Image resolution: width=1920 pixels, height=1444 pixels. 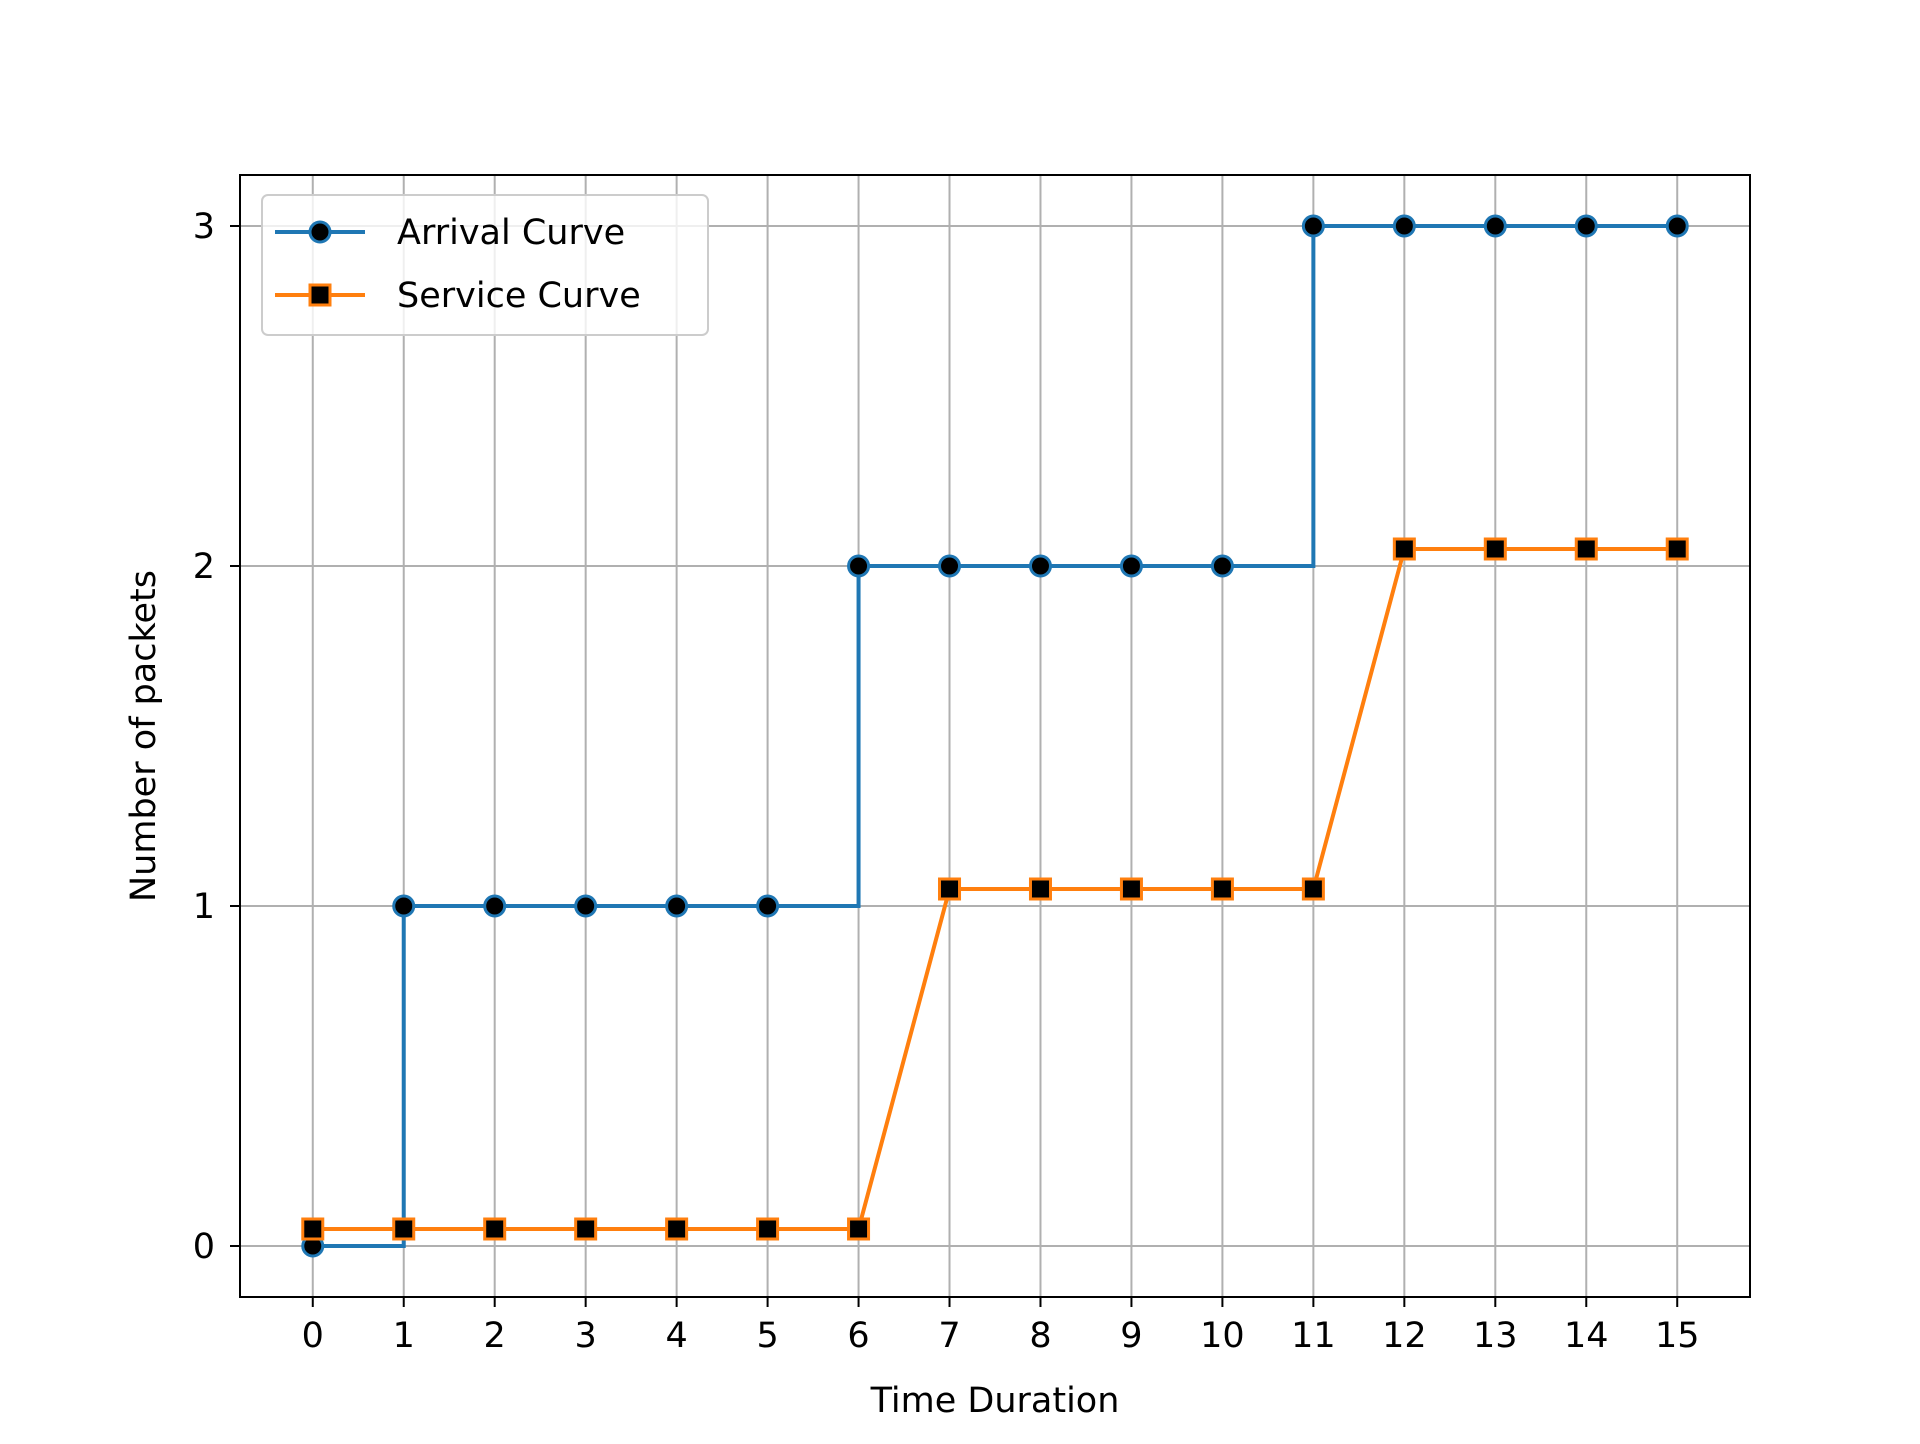 I want to click on x-tick-label: 14, so click(x=1586, y=1336).